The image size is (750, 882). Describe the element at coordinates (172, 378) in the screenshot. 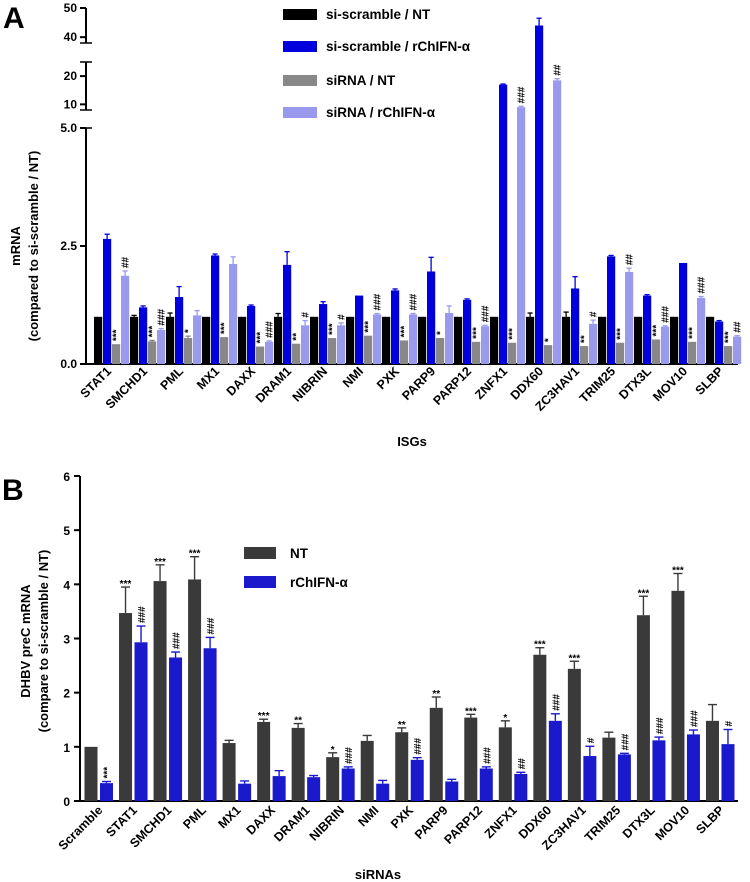

I see `panel-a-category-label: PML` at that location.